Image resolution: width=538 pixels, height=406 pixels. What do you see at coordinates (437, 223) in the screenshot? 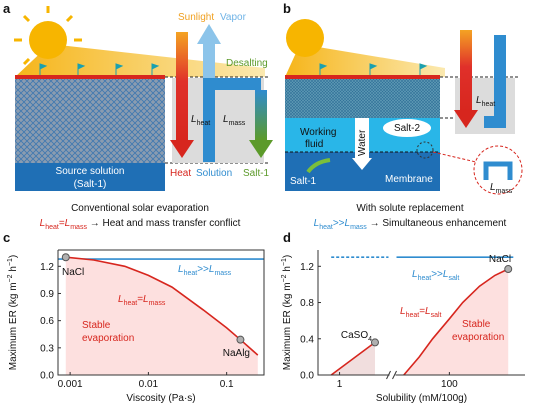
I see `text-part: → Simultaneous enhancement` at bounding box center [437, 223].